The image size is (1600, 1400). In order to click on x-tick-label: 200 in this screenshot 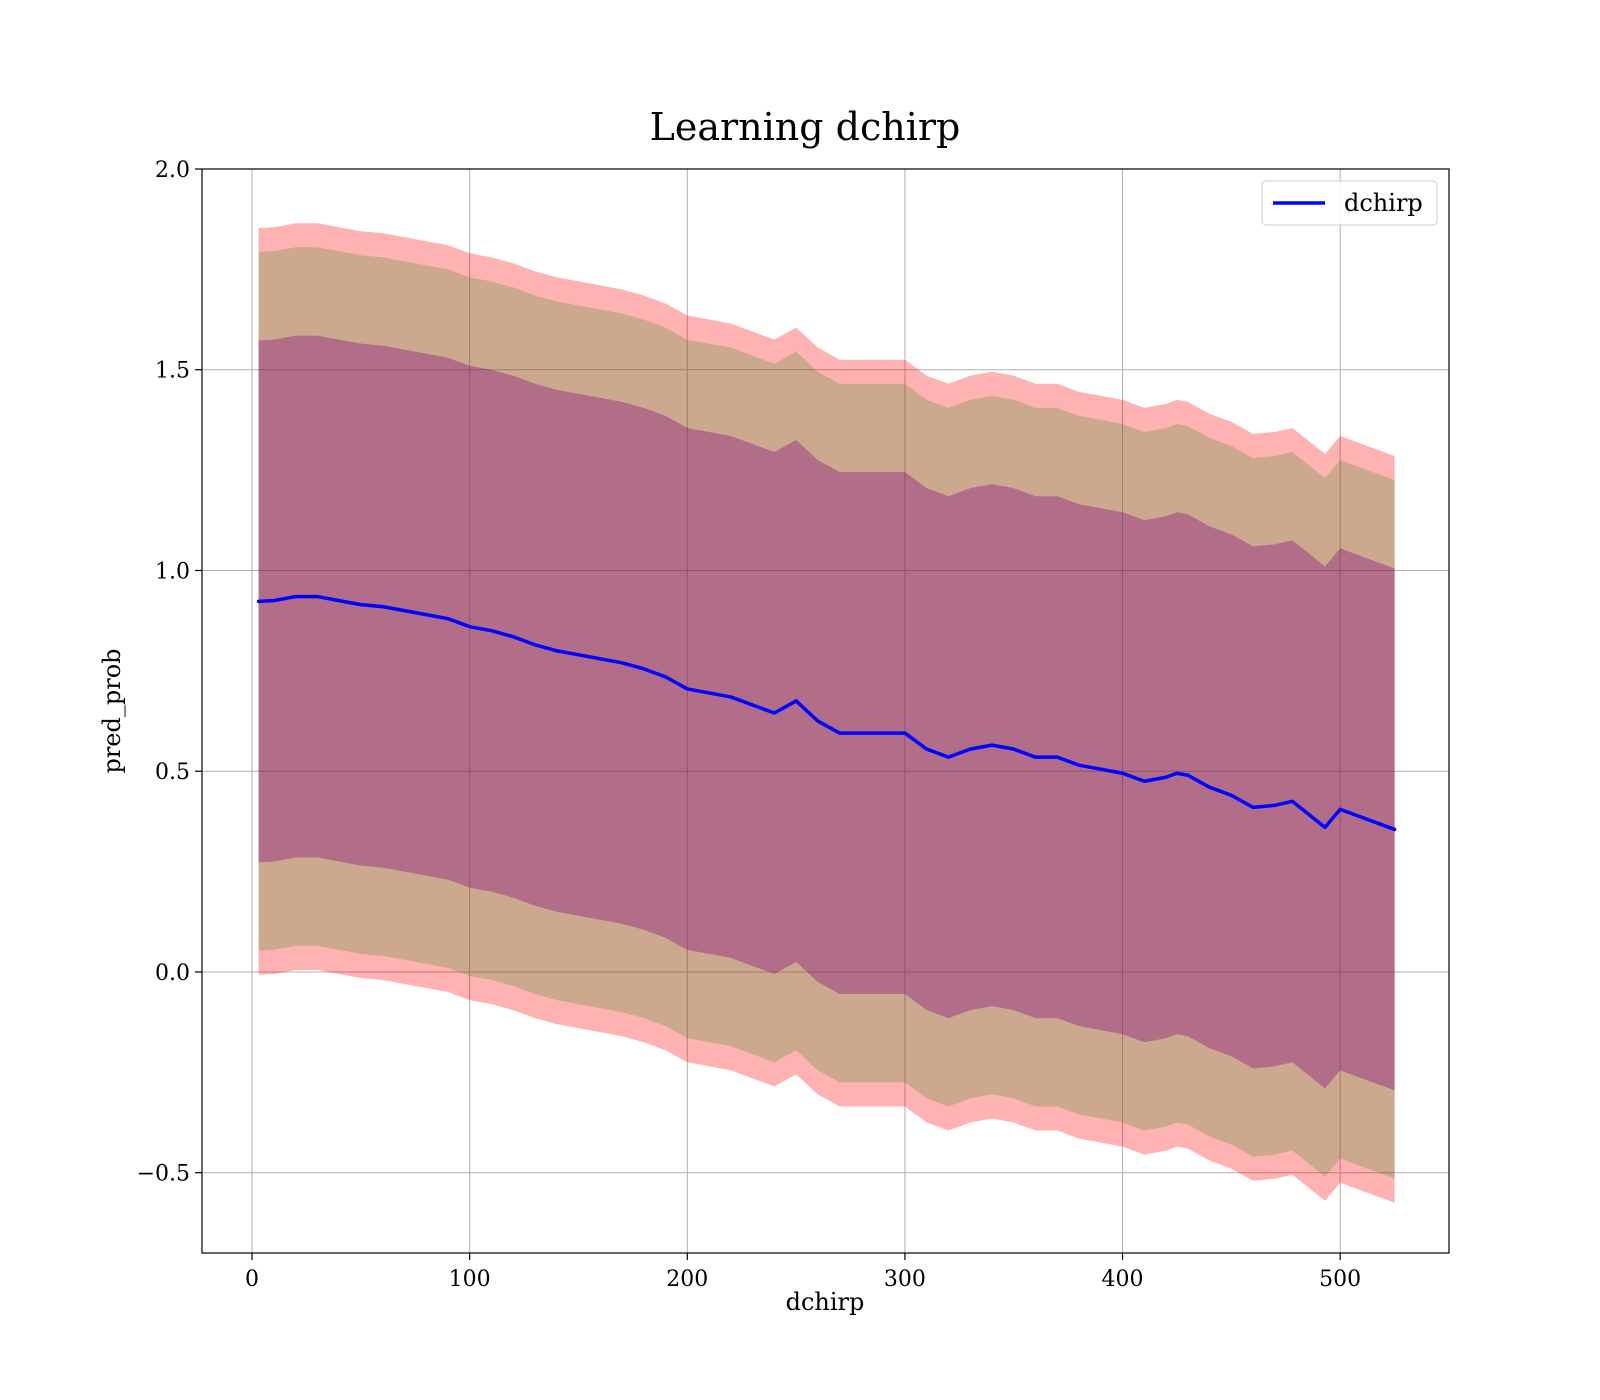, I will do `click(687, 1279)`.